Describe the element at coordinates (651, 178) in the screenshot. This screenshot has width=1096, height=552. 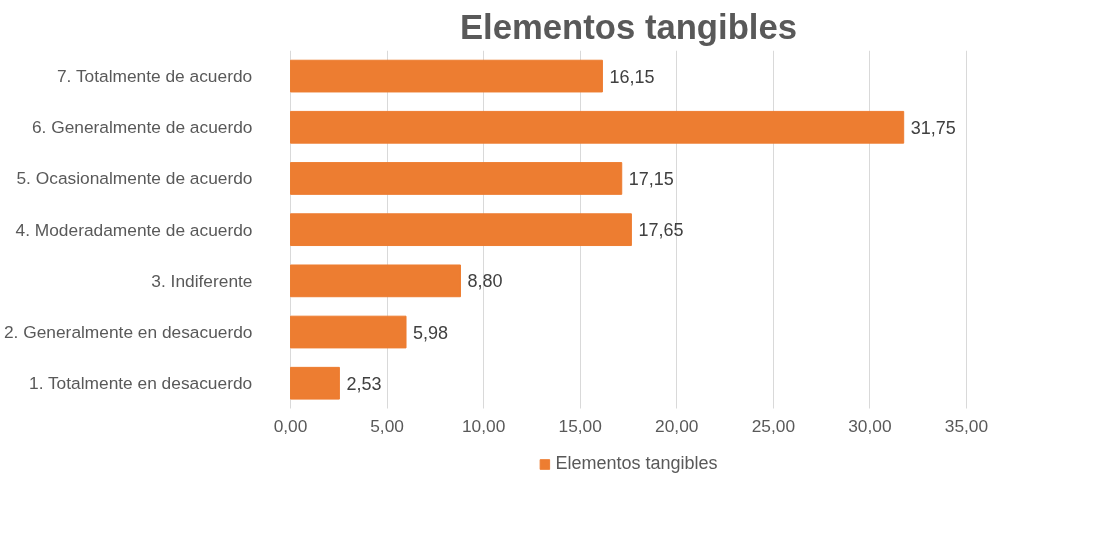
I see `data-label: 17,15` at that location.